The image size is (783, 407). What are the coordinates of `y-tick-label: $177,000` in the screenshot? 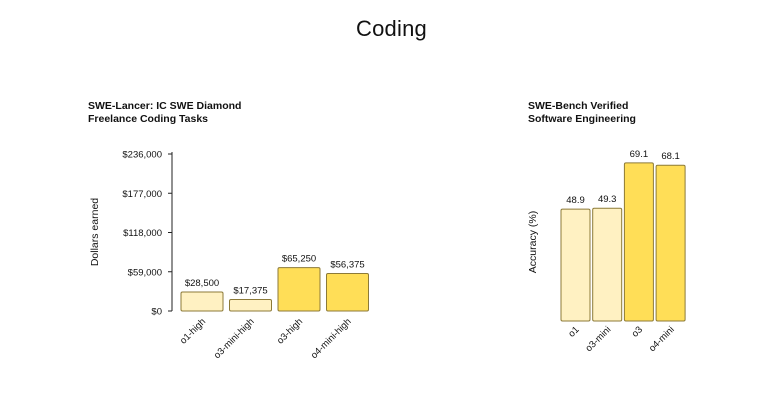 It's located at (142, 194).